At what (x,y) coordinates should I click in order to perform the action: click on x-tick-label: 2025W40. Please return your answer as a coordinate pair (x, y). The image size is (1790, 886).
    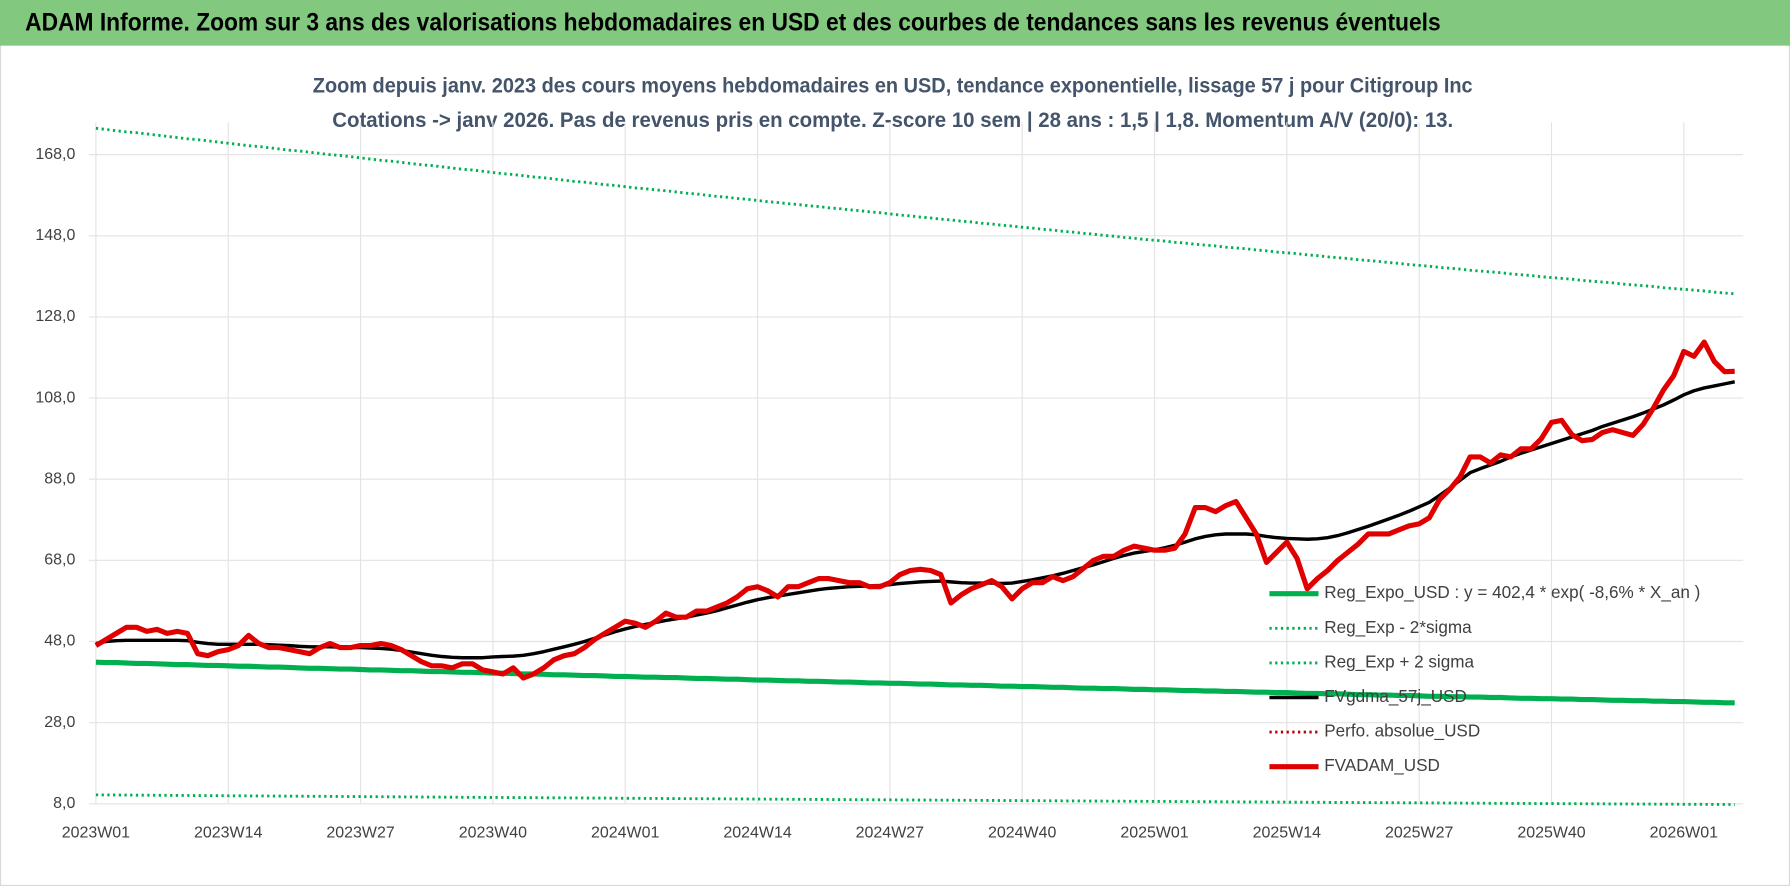
    Looking at the image, I should click on (1551, 833).